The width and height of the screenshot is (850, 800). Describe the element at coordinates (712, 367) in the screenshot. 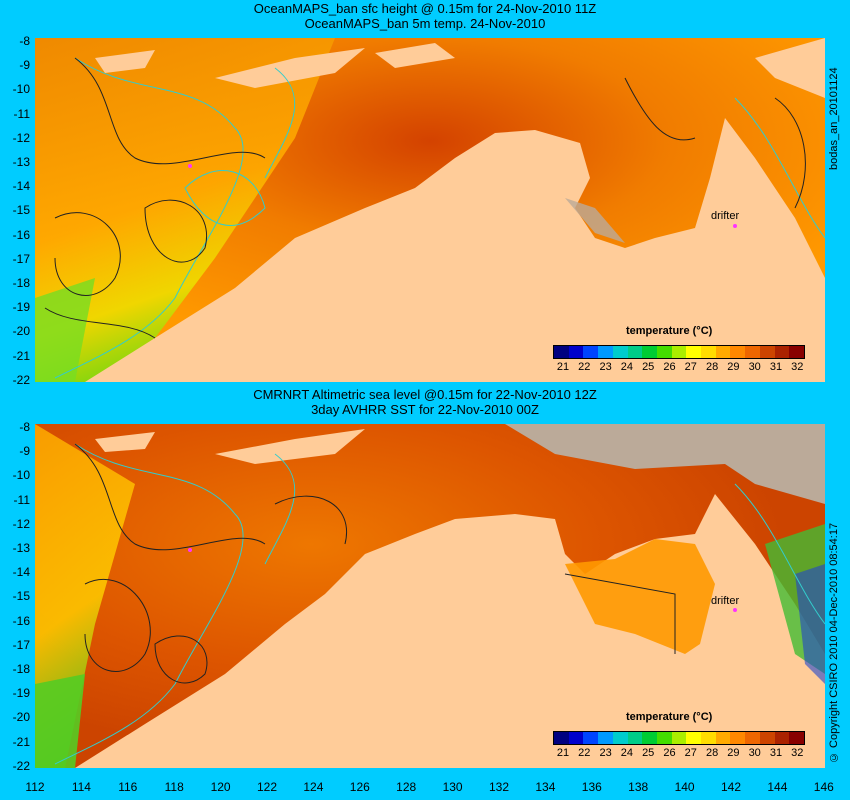

I see `colorbar-tick-label: 28` at that location.